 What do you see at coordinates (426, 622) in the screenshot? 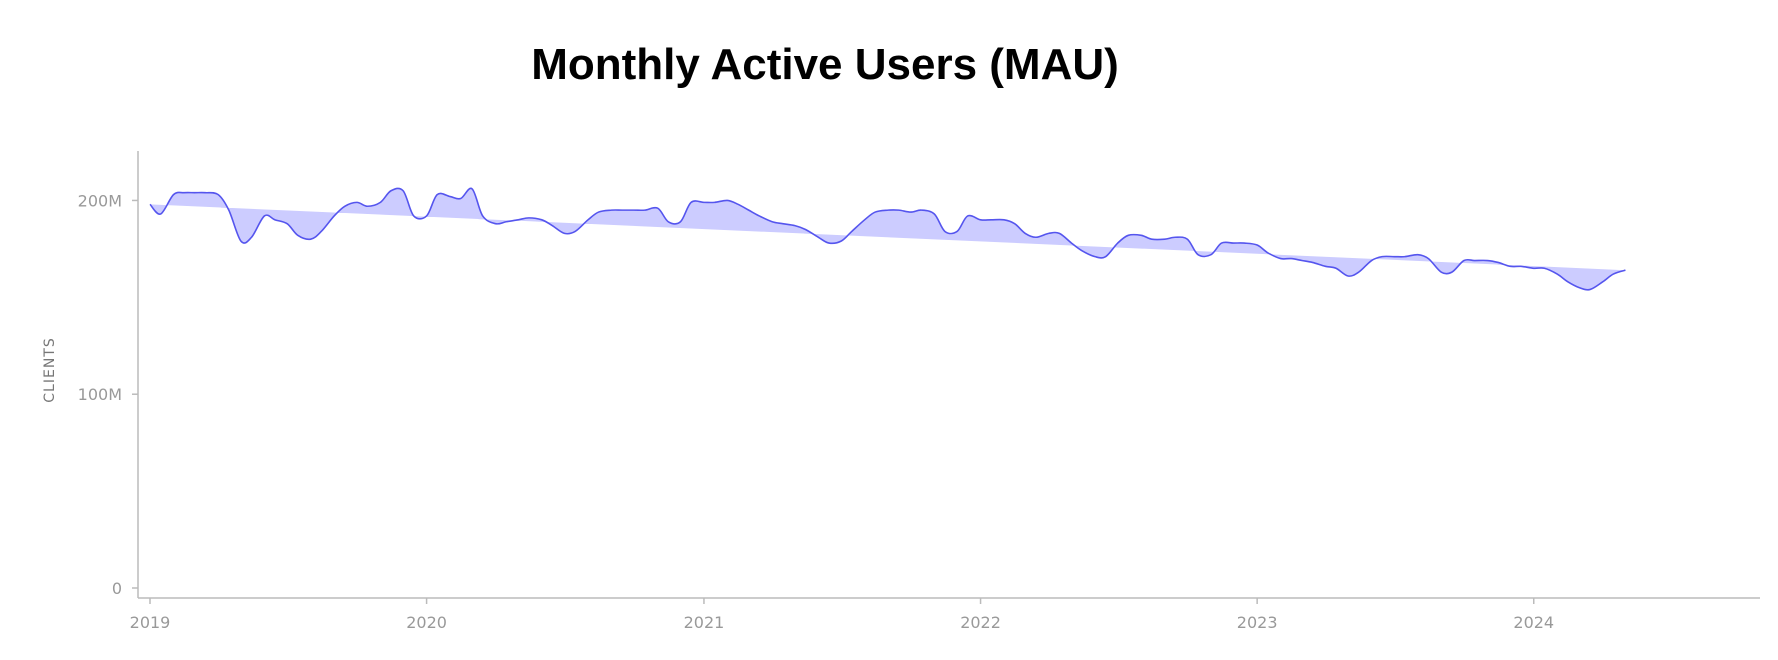
I see `x-tick-label: 2020` at bounding box center [426, 622].